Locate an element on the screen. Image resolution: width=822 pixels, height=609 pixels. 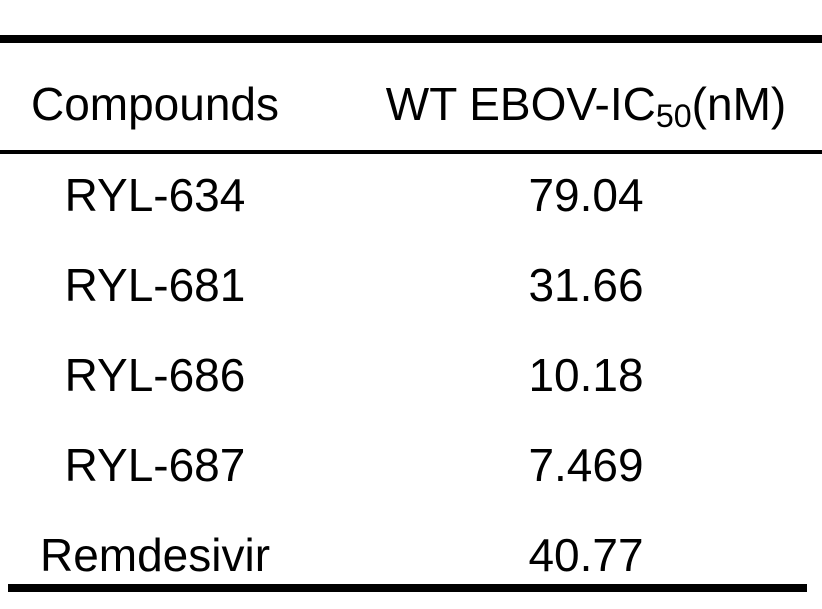
compound-cell: RYL-681 is located at coordinates (155, 285).